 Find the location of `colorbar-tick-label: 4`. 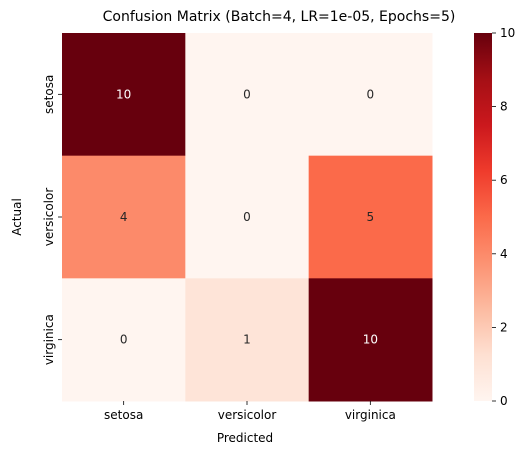

colorbar-tick-label: 4 is located at coordinates (504, 254).